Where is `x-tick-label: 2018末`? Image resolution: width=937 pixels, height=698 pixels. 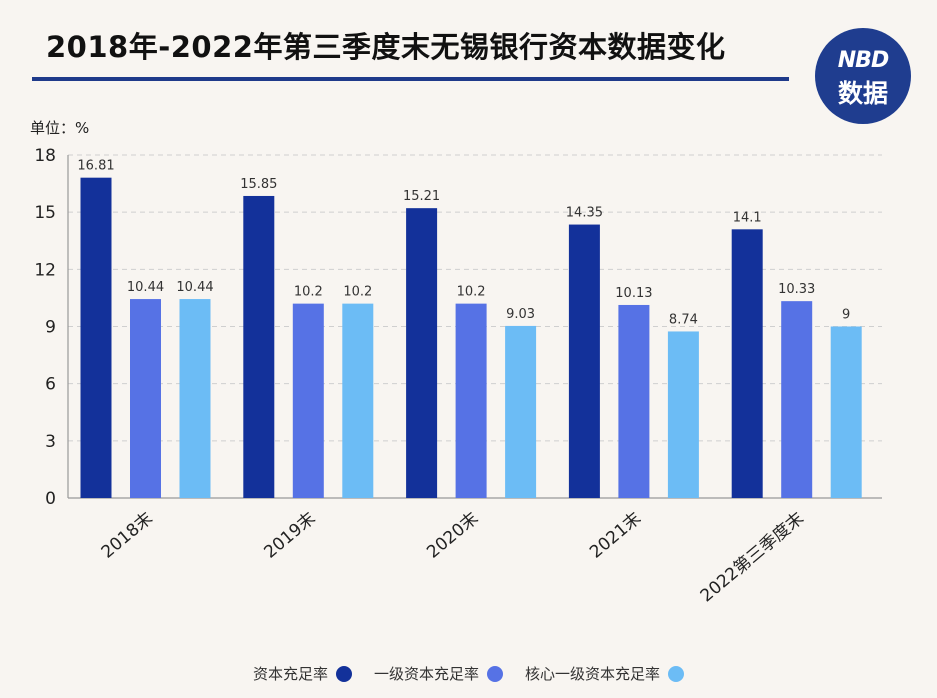 x-tick-label: 2018末 is located at coordinates (127, 536).